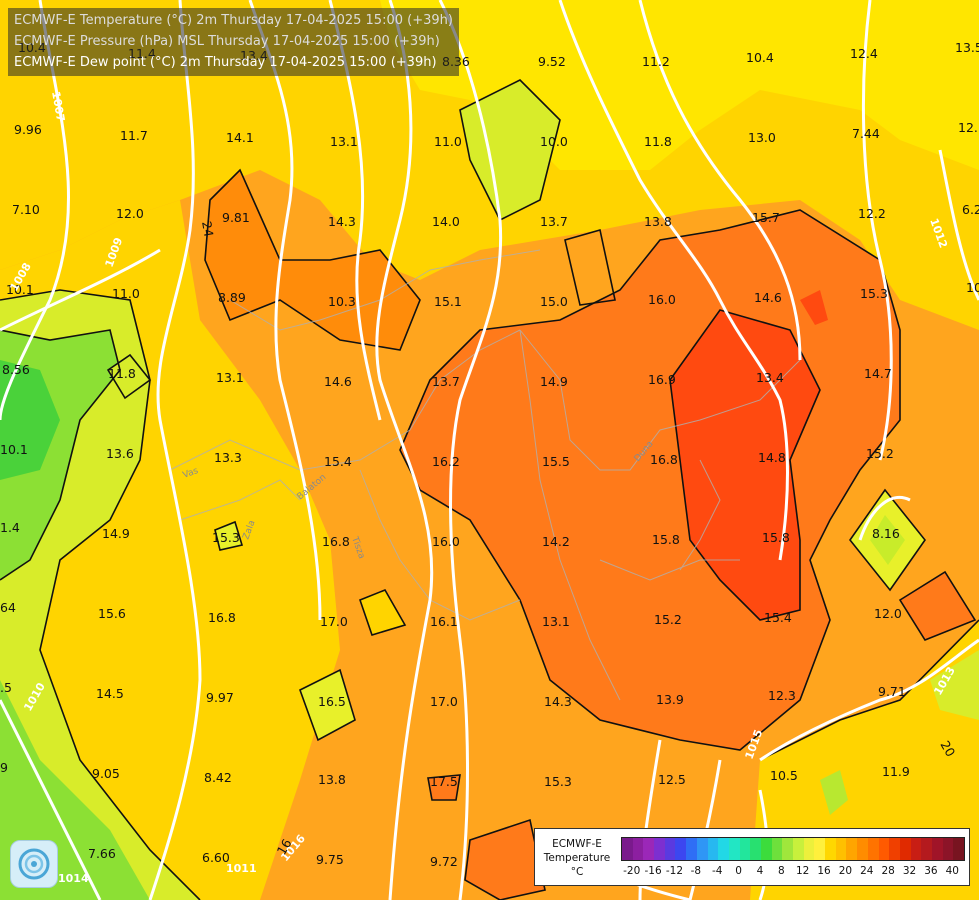 This screenshot has height=900, width=979. Describe the element at coordinates (760, 871) in the screenshot. I see `legend-tick-label: 4` at that location.